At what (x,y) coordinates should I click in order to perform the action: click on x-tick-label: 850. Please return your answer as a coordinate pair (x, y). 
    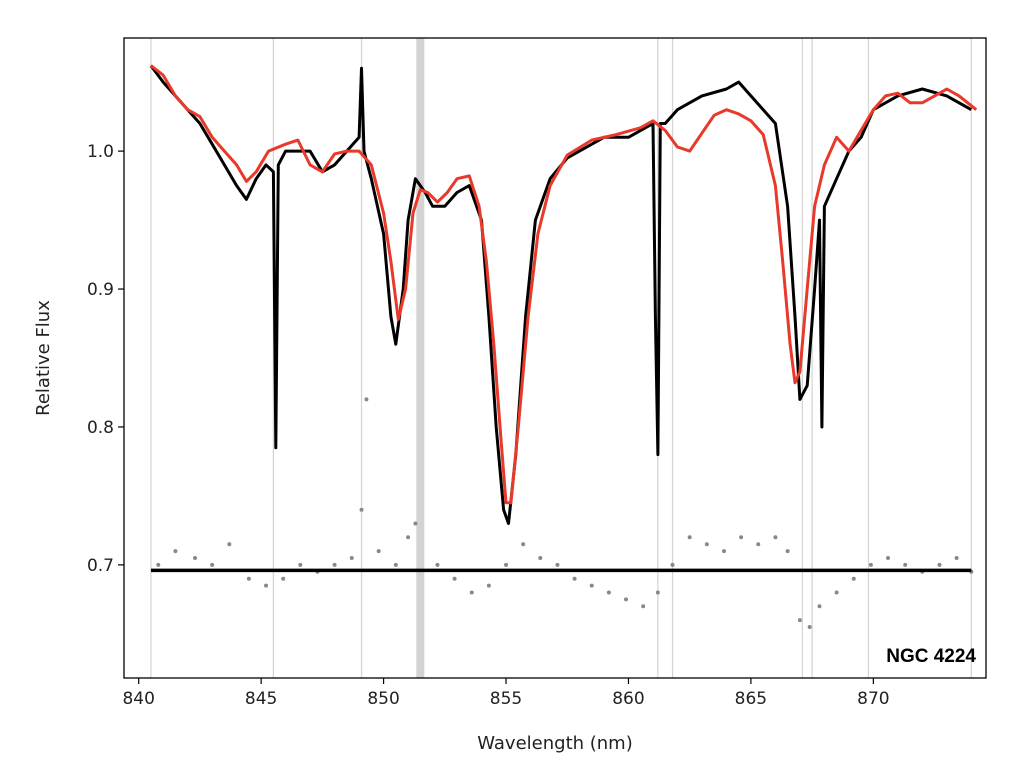
    Looking at the image, I should click on (383, 699).